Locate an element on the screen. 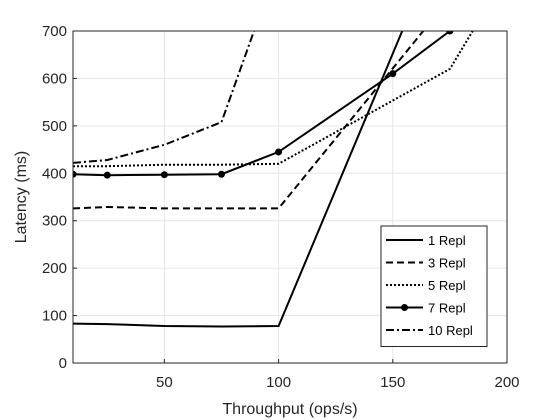  legend-marker-7-repl is located at coordinates (404, 307).